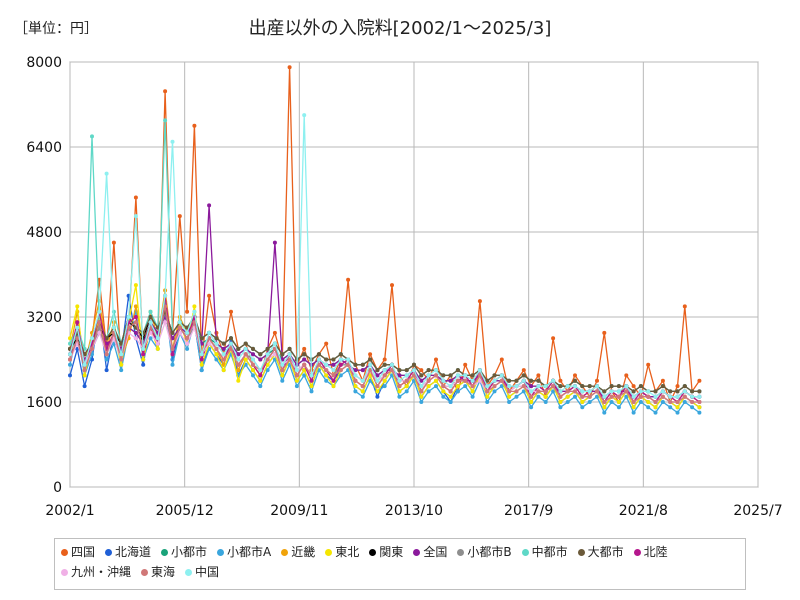 Image resolution: width=800 pixels, height=600 pixels. What do you see at coordinates (417, 552) in the screenshot?
I see `legend-marker` at bounding box center [417, 552].